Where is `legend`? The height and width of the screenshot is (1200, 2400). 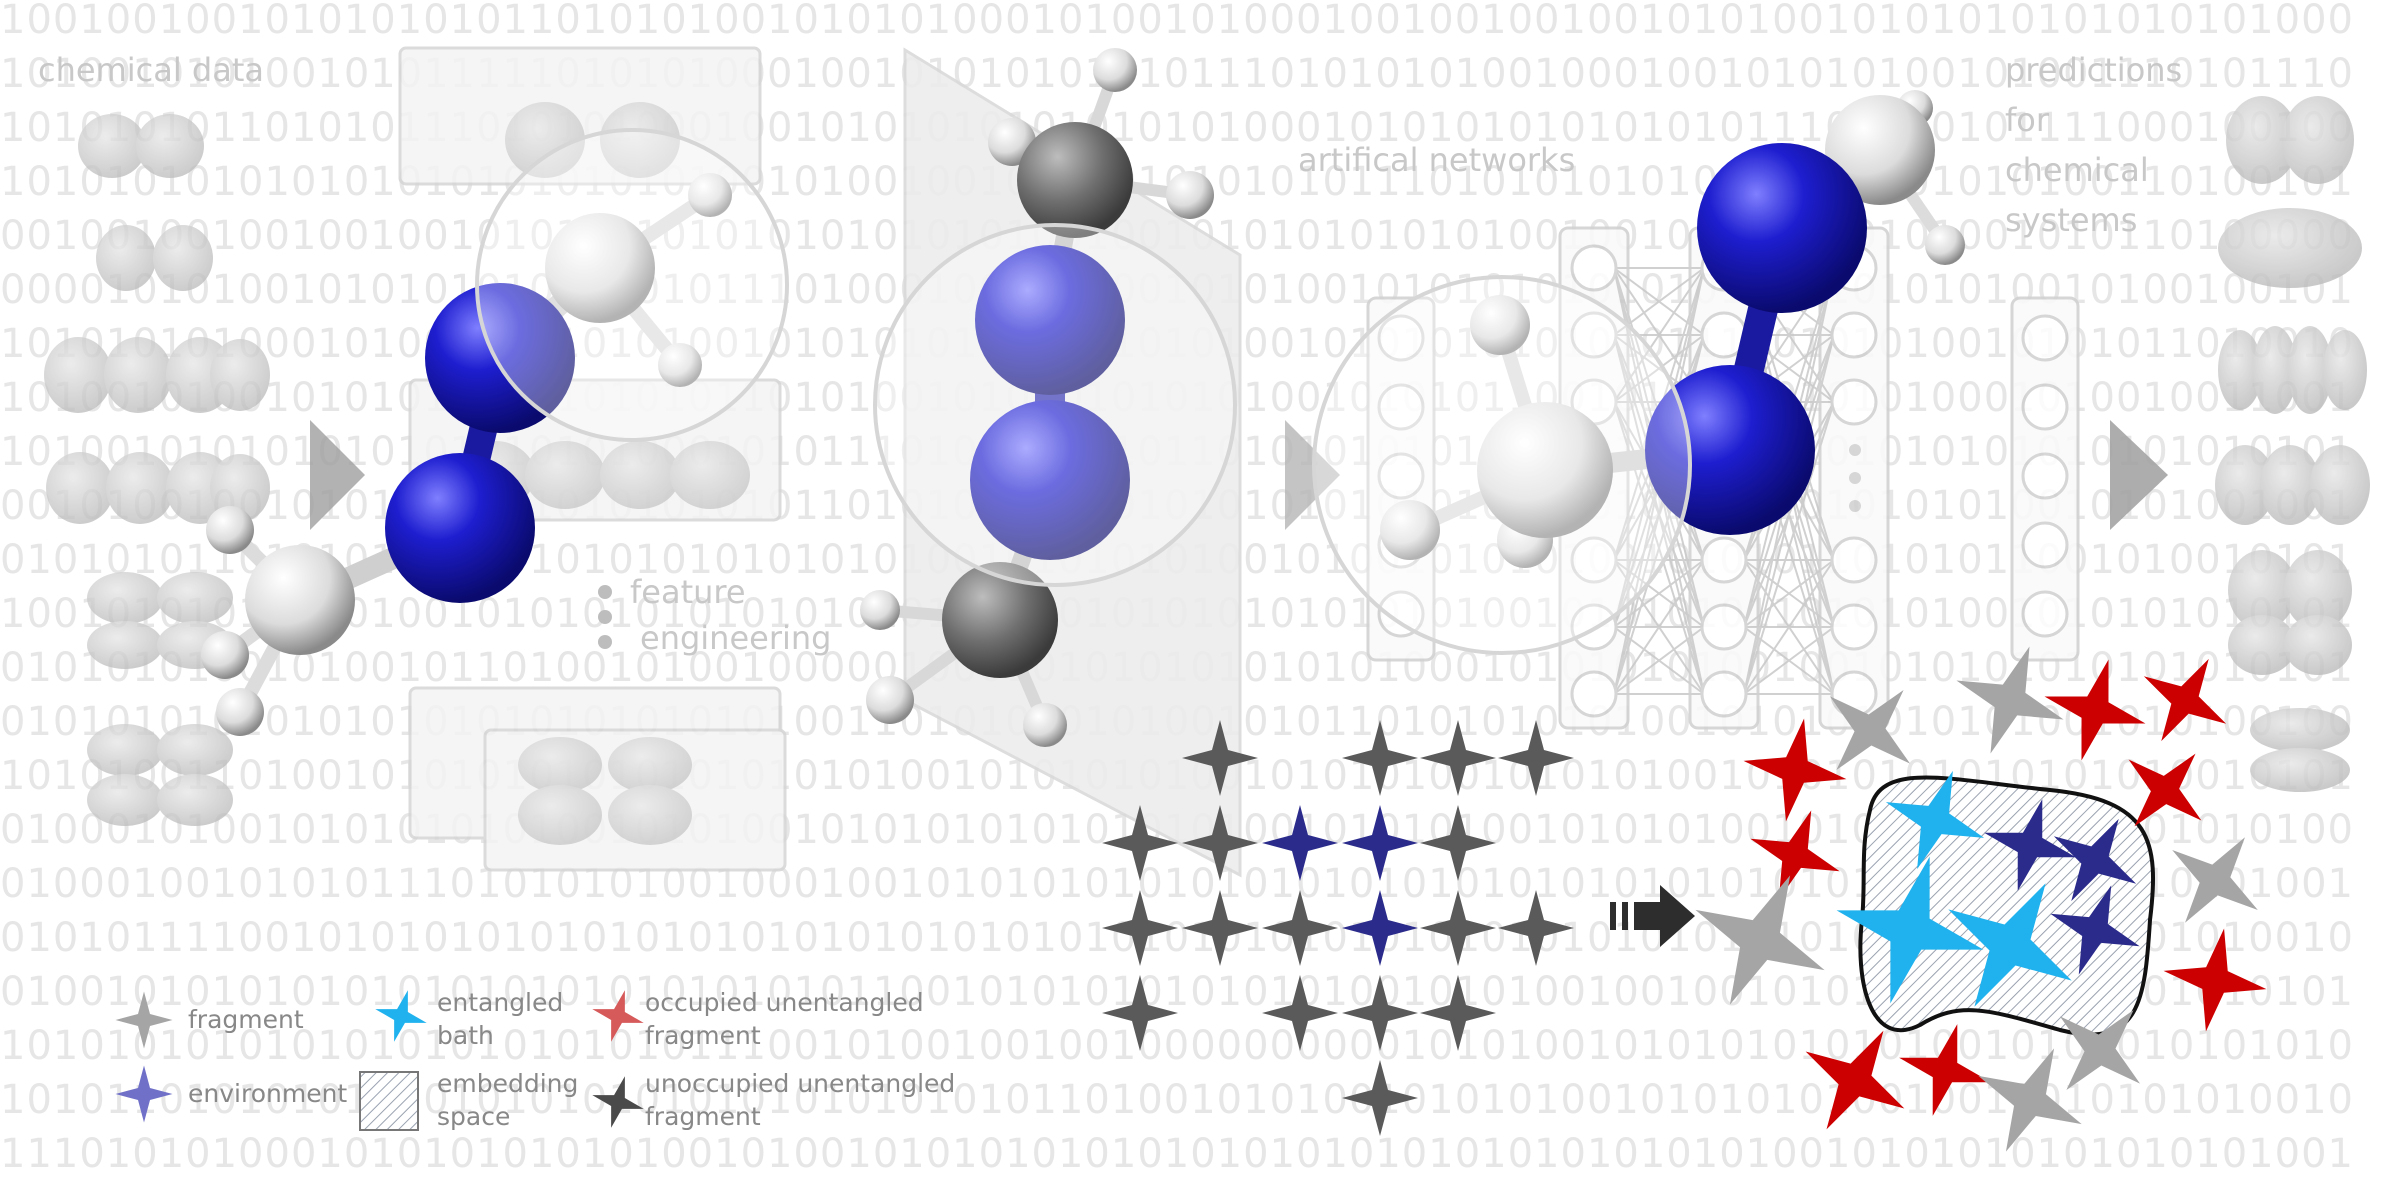
legend is located at coordinates (383, 1059).